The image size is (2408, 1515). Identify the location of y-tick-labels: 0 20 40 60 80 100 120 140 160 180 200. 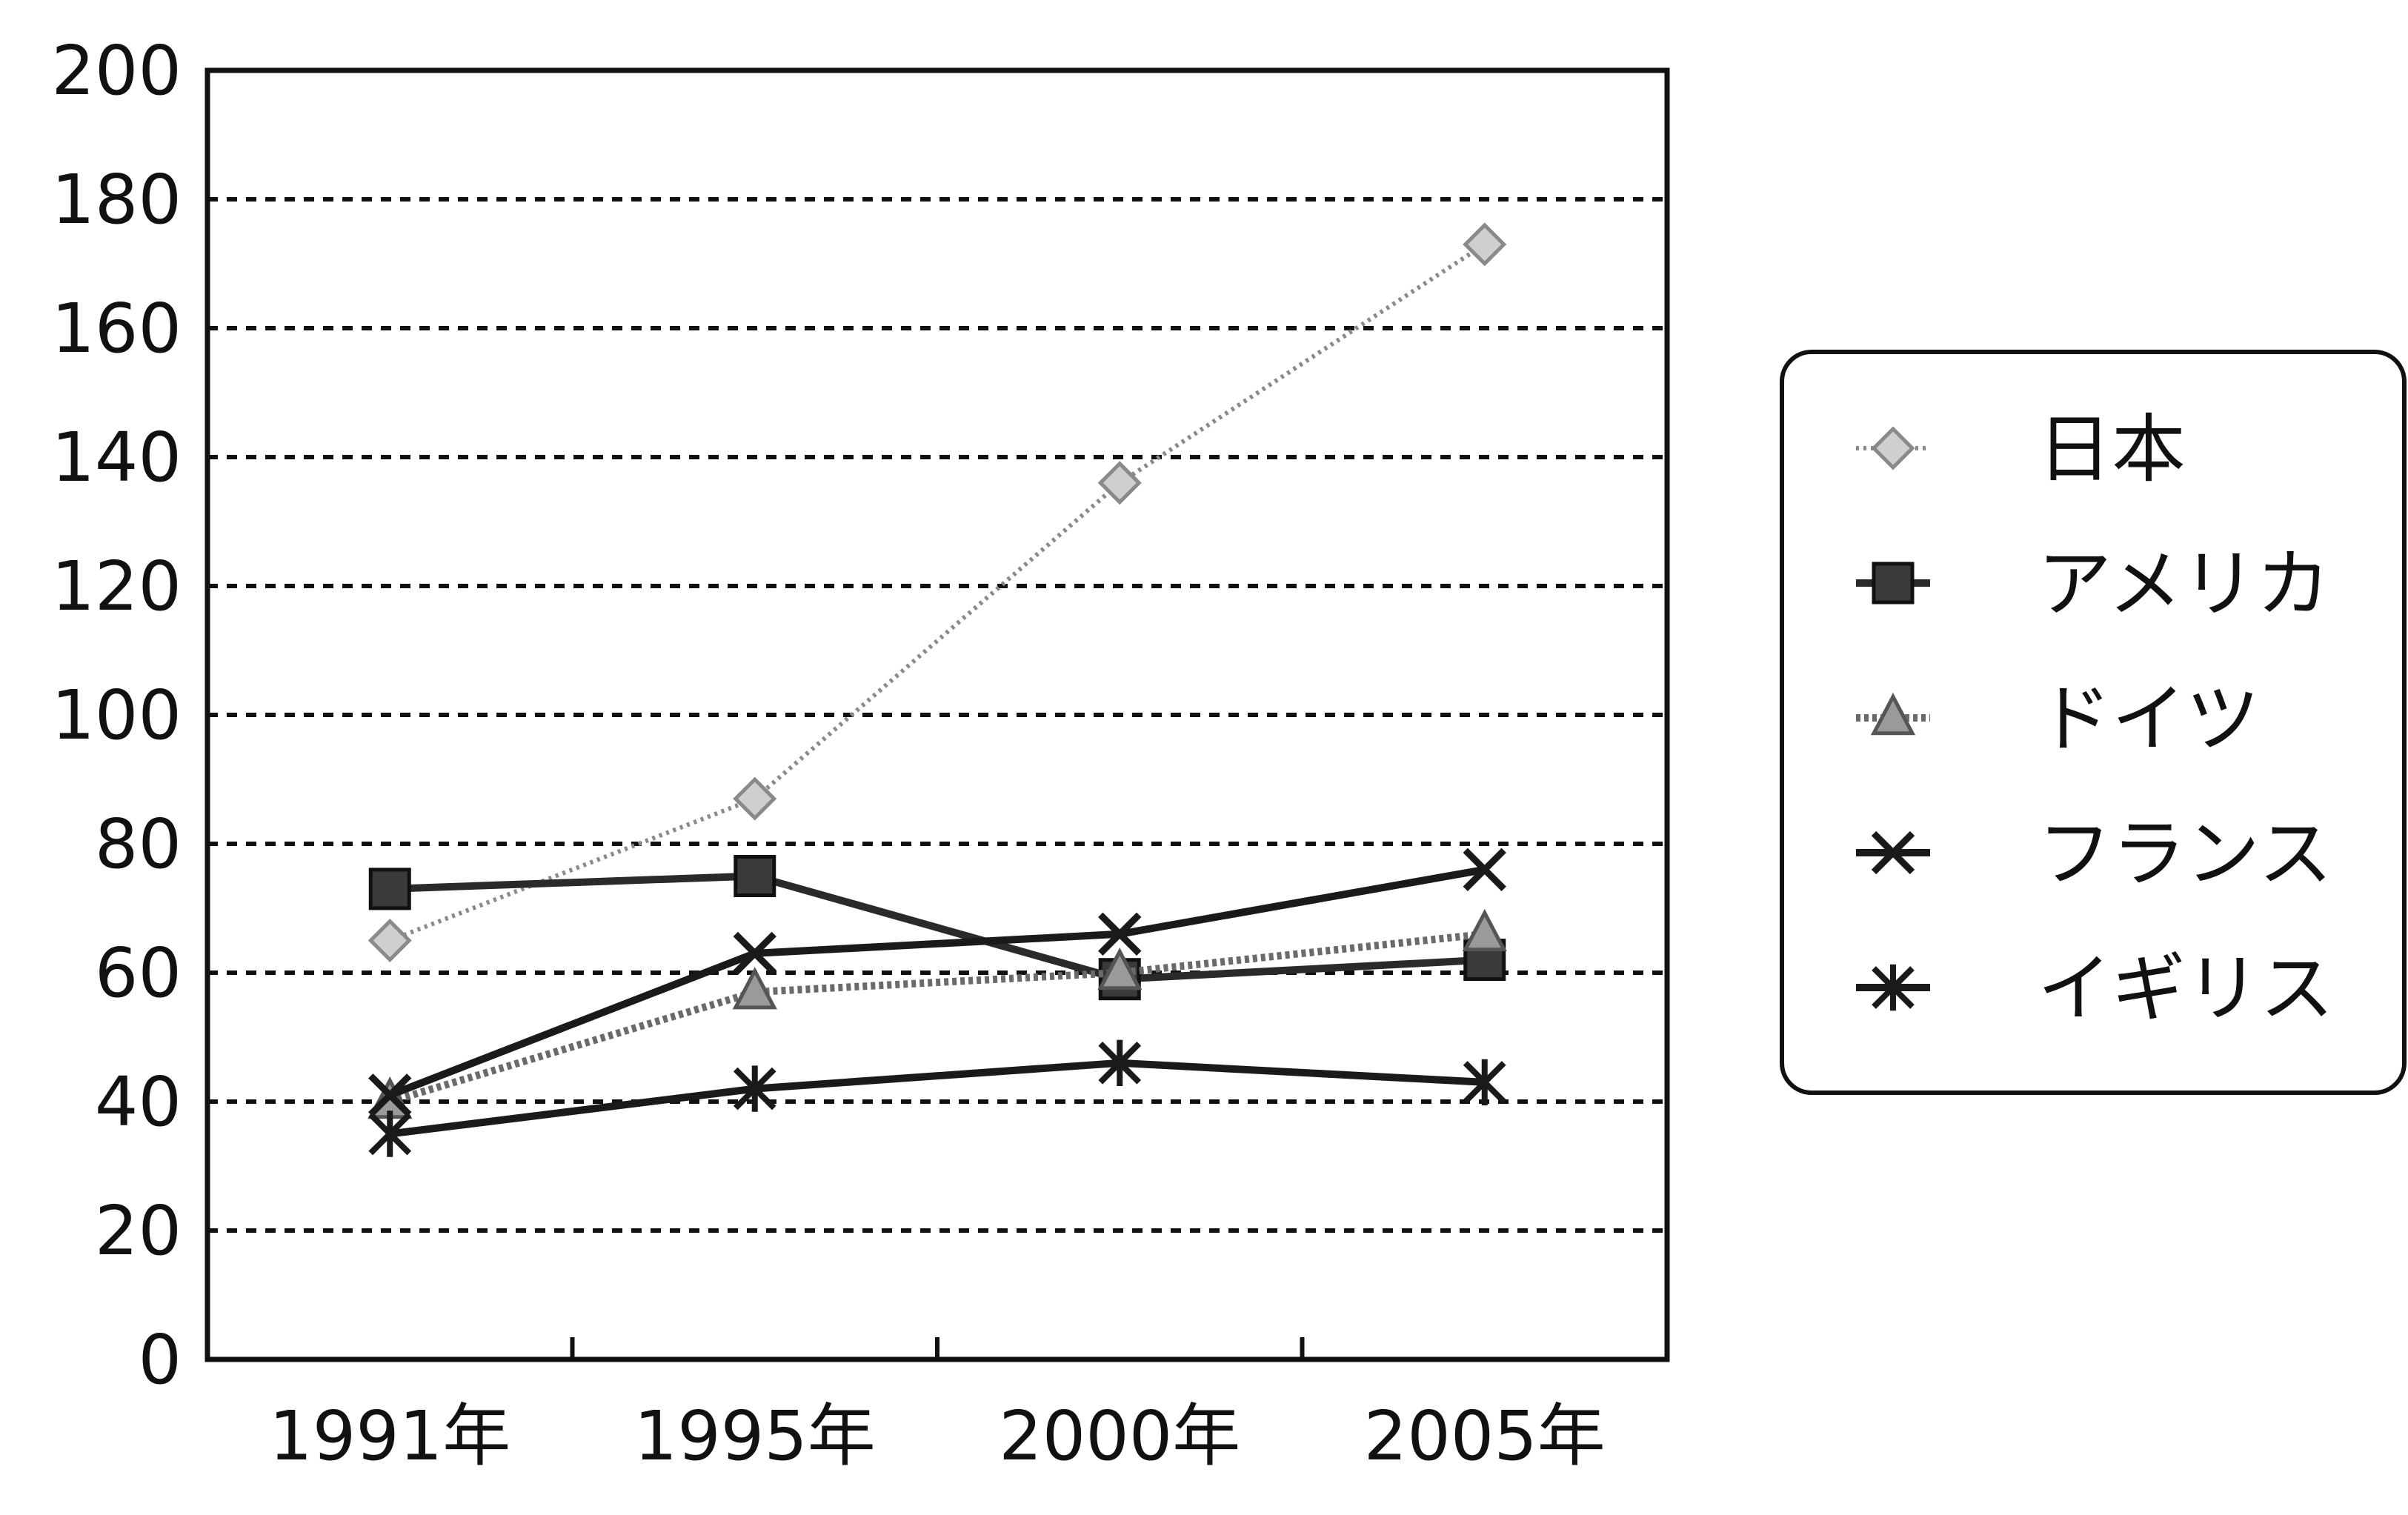
(116, 715).